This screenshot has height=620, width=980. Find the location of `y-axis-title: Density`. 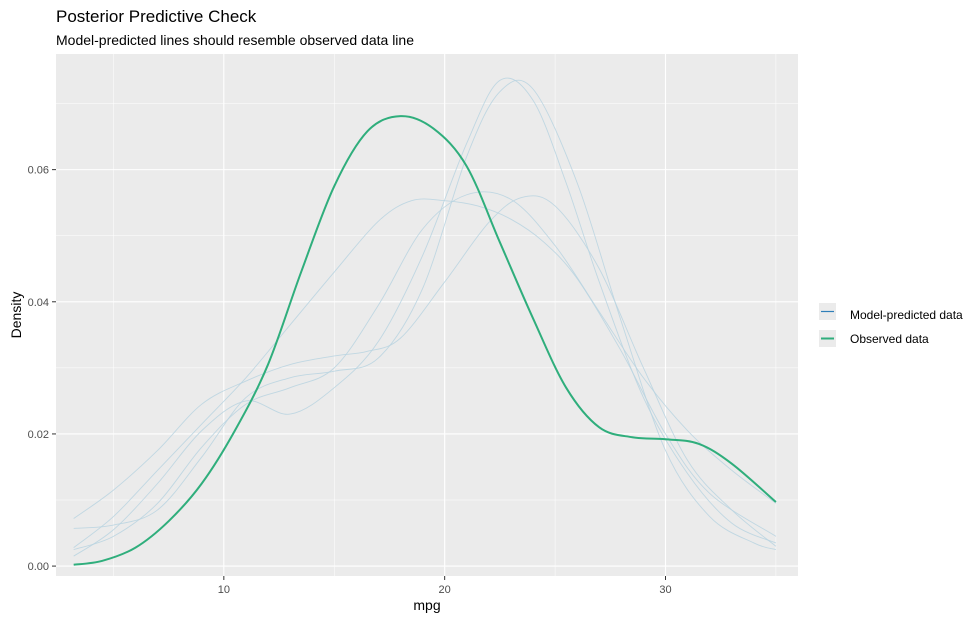

y-axis-title: Density is located at coordinates (16, 315).